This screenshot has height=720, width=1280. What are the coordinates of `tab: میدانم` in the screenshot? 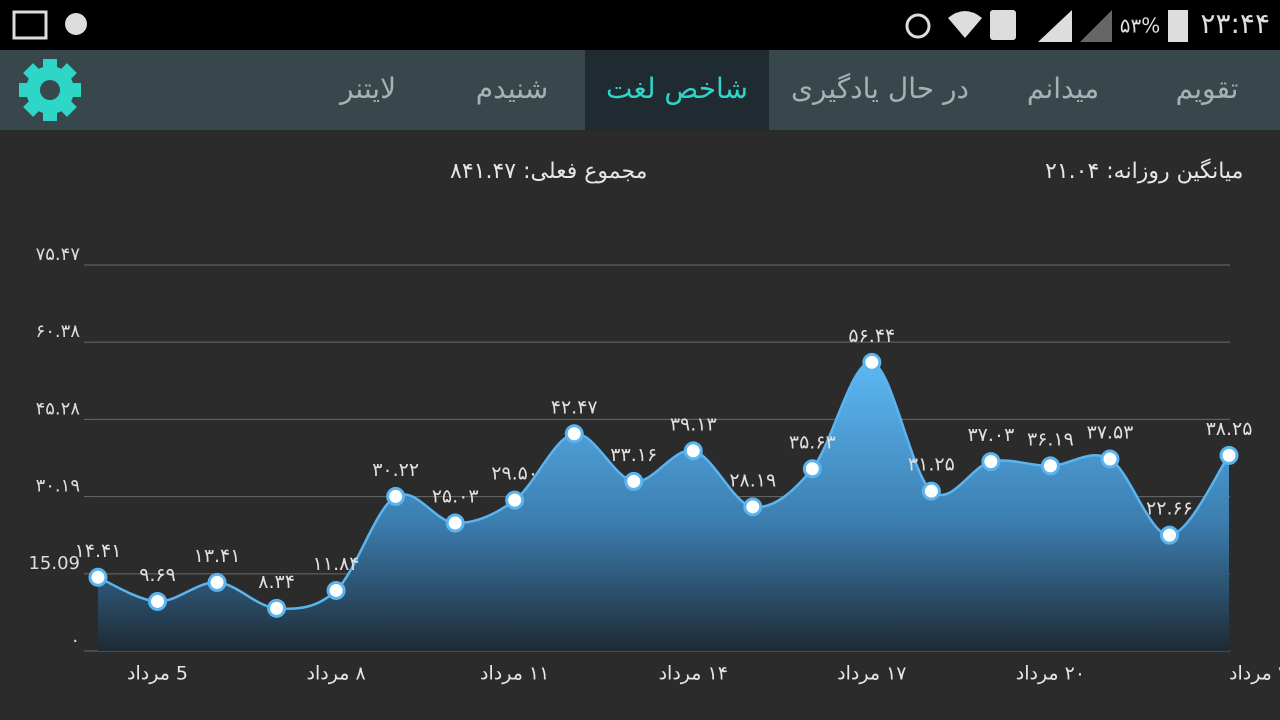 It's located at (1063, 88).